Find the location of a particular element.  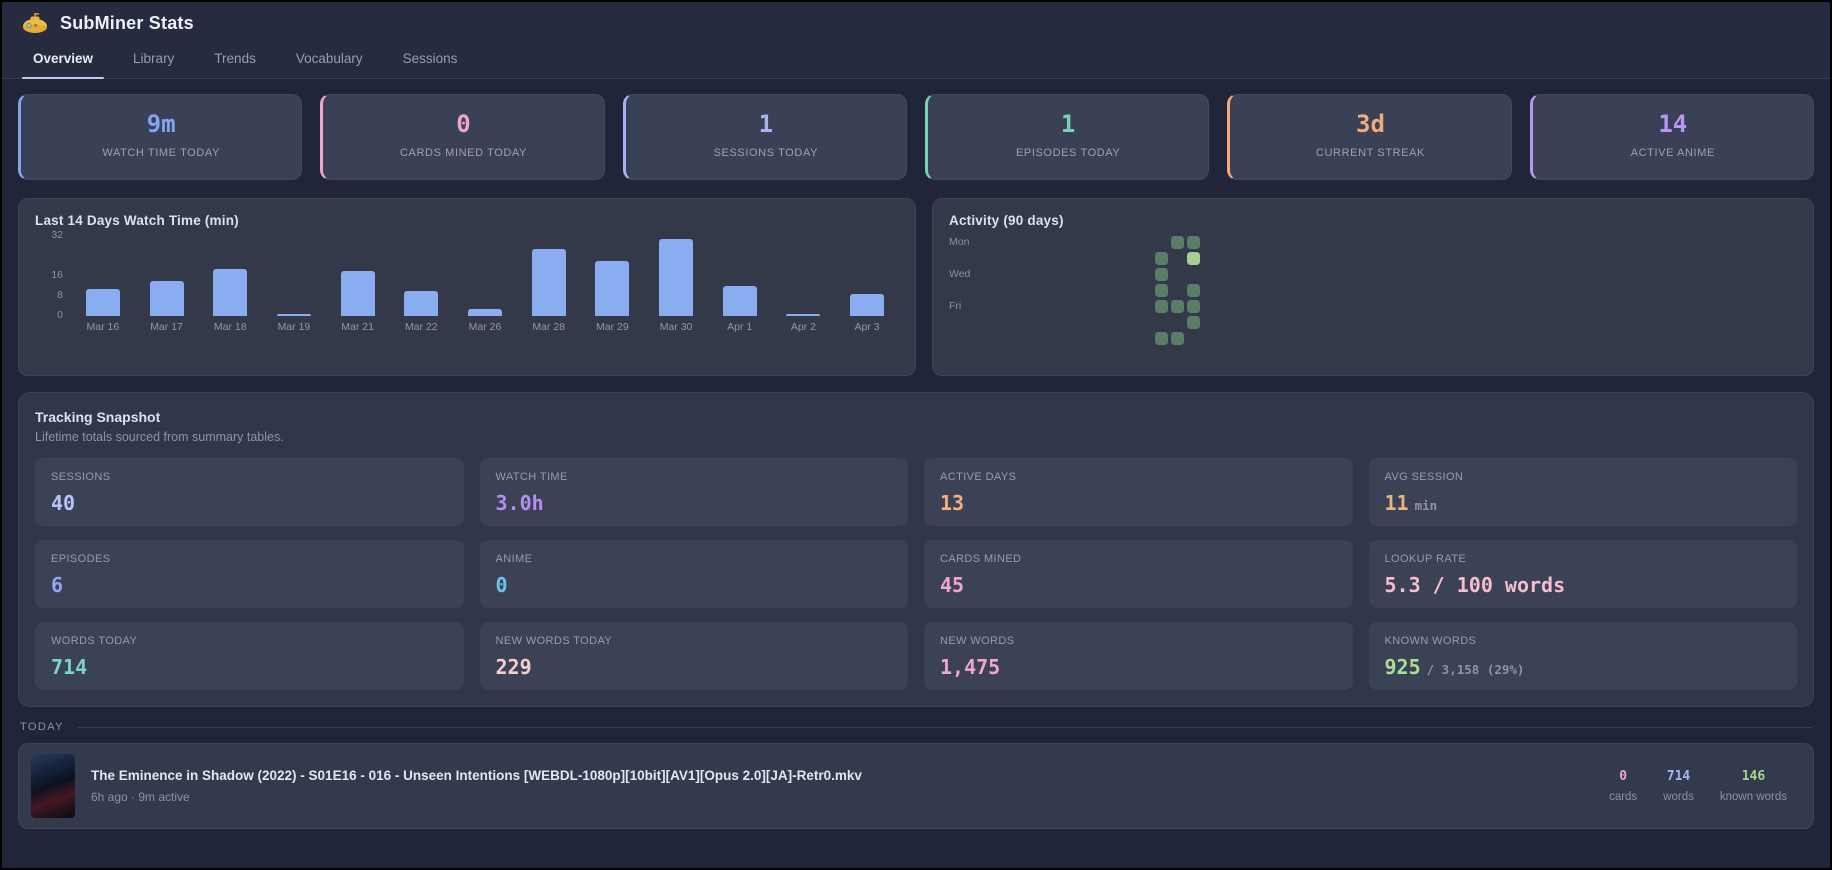

episode-stat-label: known words is located at coordinates (1753, 797).